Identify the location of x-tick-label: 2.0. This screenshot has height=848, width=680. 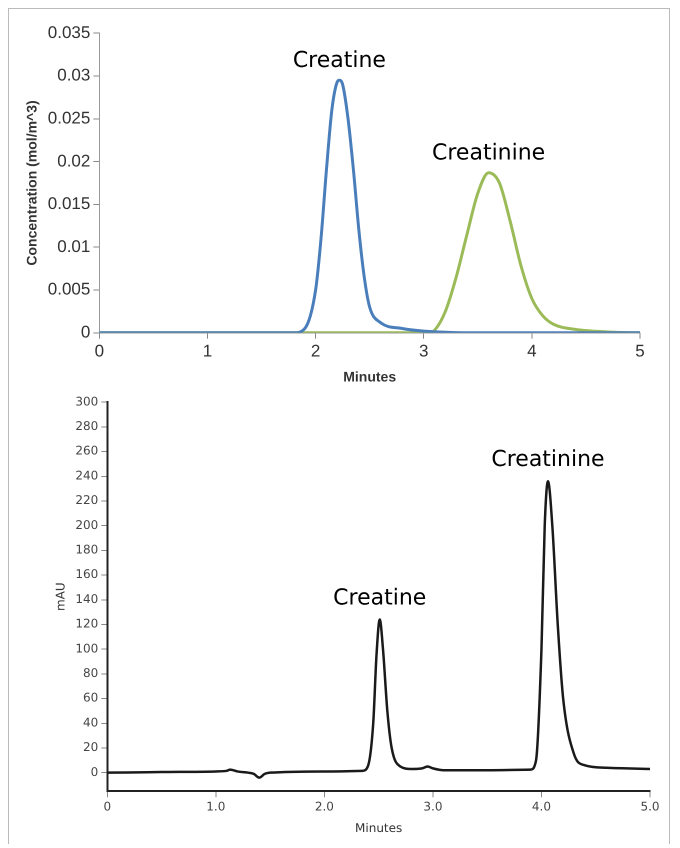
(324, 807).